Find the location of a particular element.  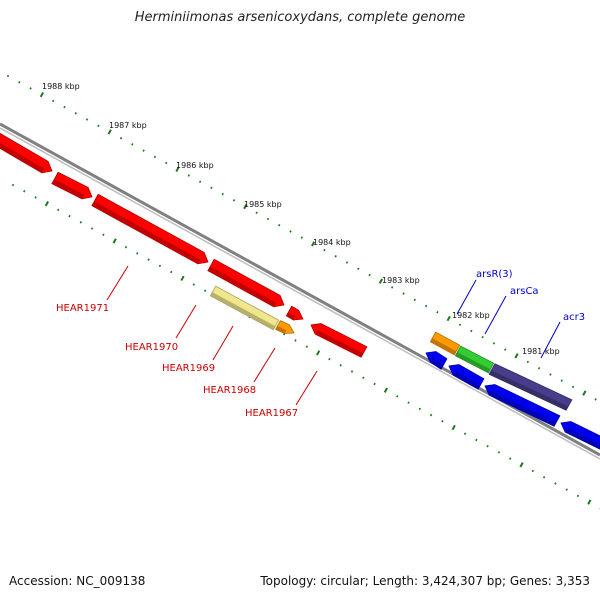

gene-arsca-shade is located at coordinates (473, 362).